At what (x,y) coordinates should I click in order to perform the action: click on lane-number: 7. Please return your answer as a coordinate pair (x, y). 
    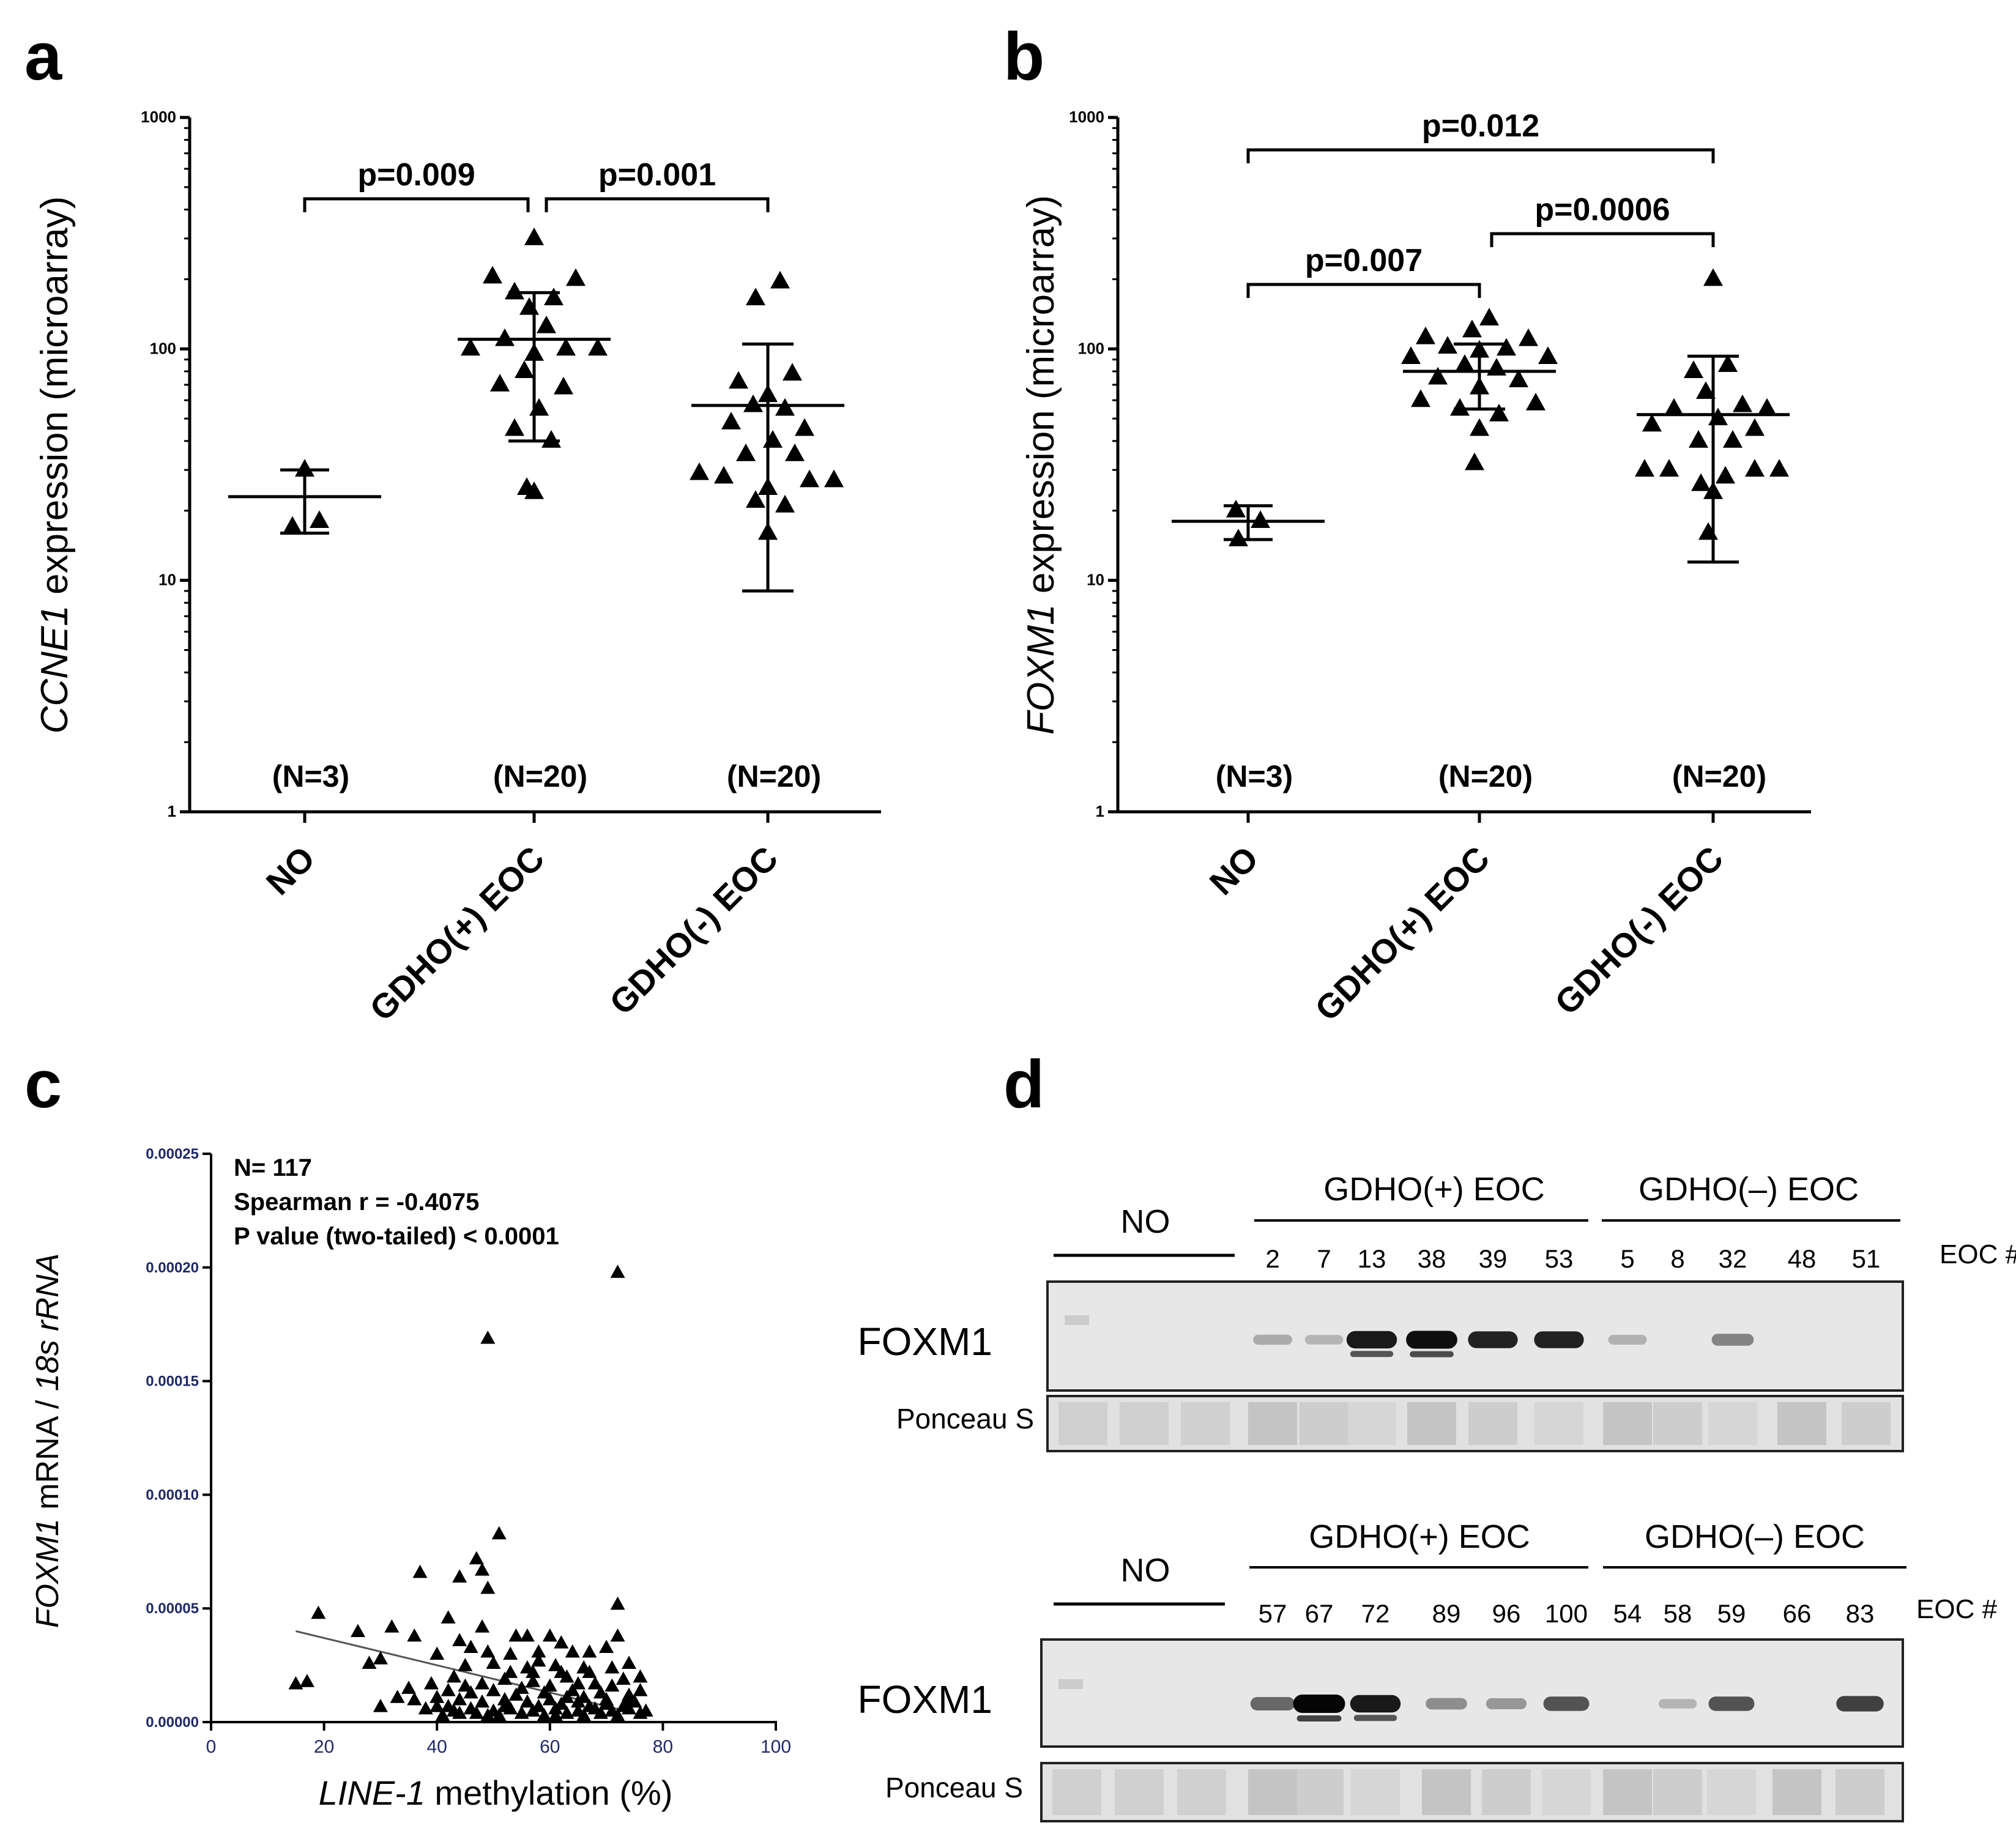
    Looking at the image, I should click on (1324, 1258).